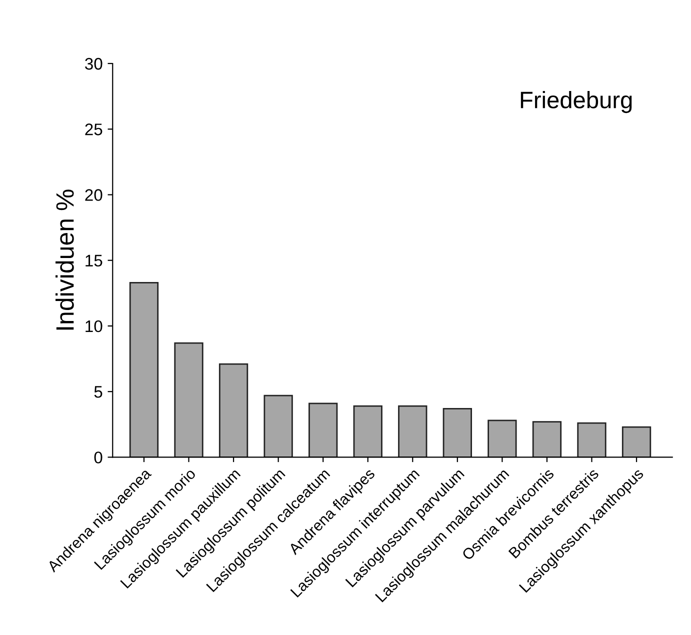 The image size is (691, 635). Describe the element at coordinates (93, 195) in the screenshot. I see `y-tick-label: 20` at that location.